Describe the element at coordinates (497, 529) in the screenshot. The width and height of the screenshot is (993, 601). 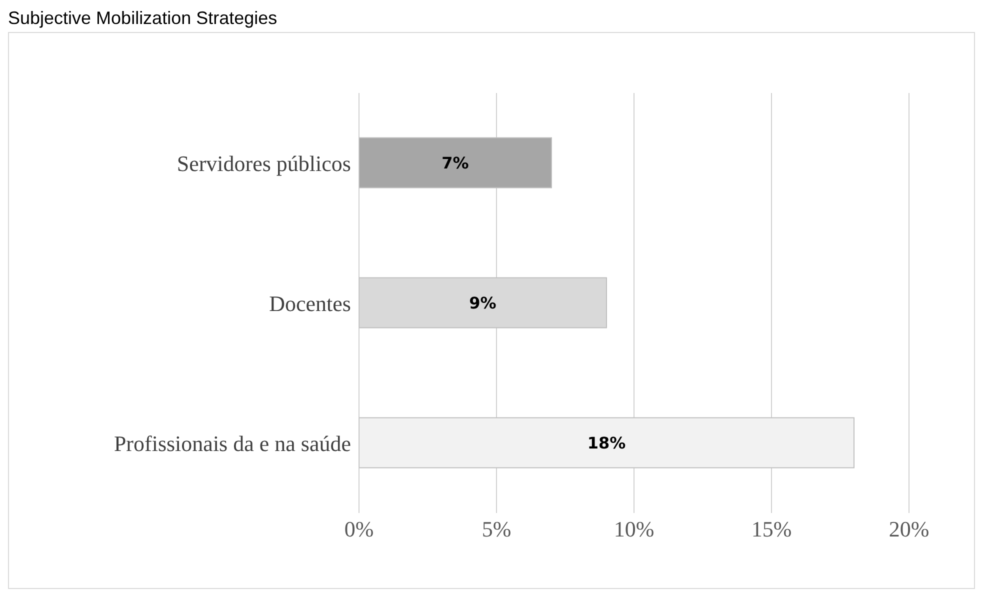
I see `x-tick-label: 5%` at that location.